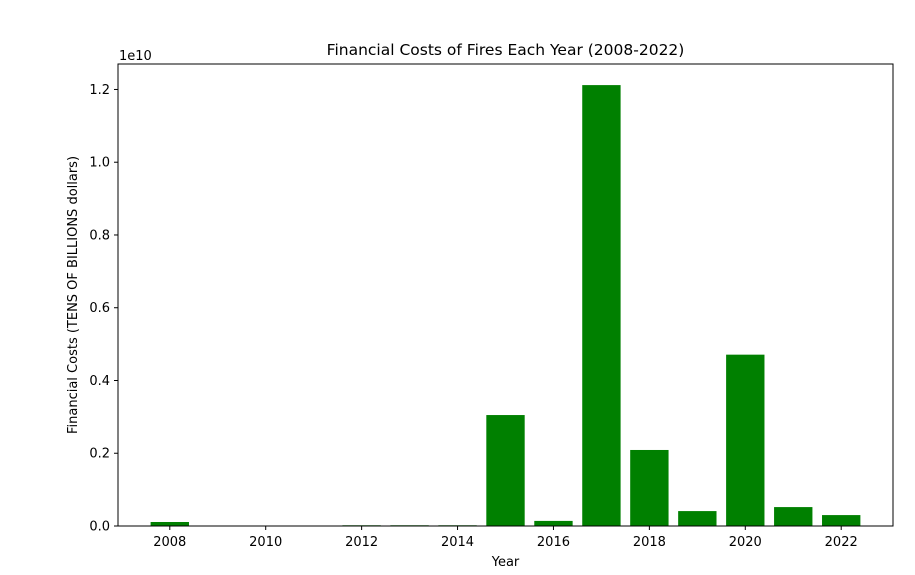 Image resolution: width=915 pixels, height=575 pixels. I want to click on x-tick-label: 2012, so click(361, 542).